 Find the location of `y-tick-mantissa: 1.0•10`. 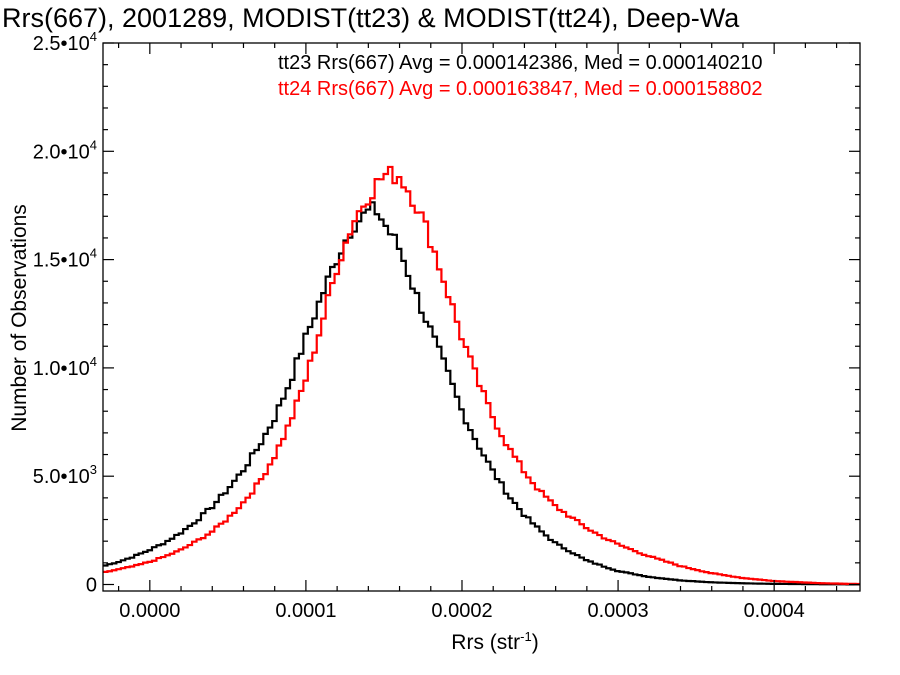

y-tick-mantissa: 1.0•10 is located at coordinates (61, 369).